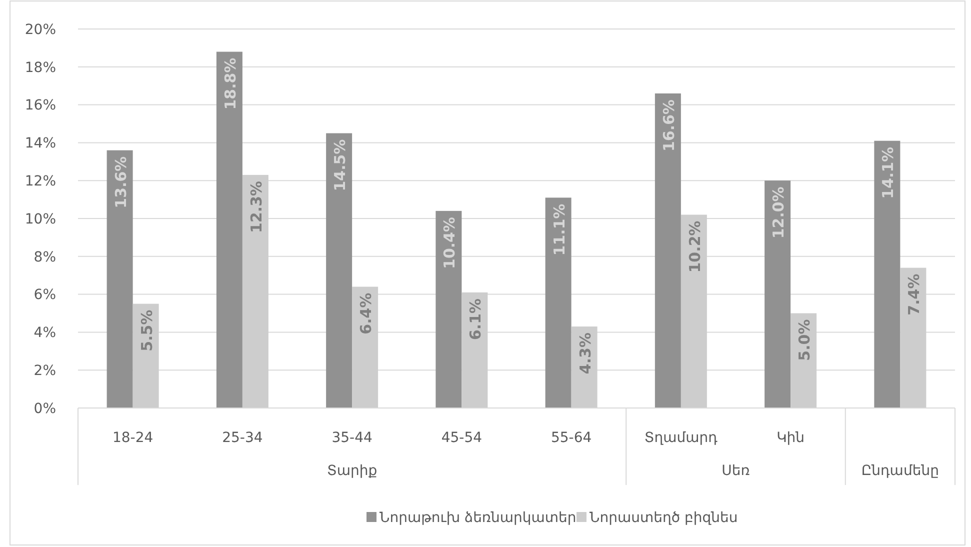 The height and width of the screenshot is (547, 971). What do you see at coordinates (352, 438) in the screenshot?
I see `x-tick-label: 35-44` at bounding box center [352, 438].